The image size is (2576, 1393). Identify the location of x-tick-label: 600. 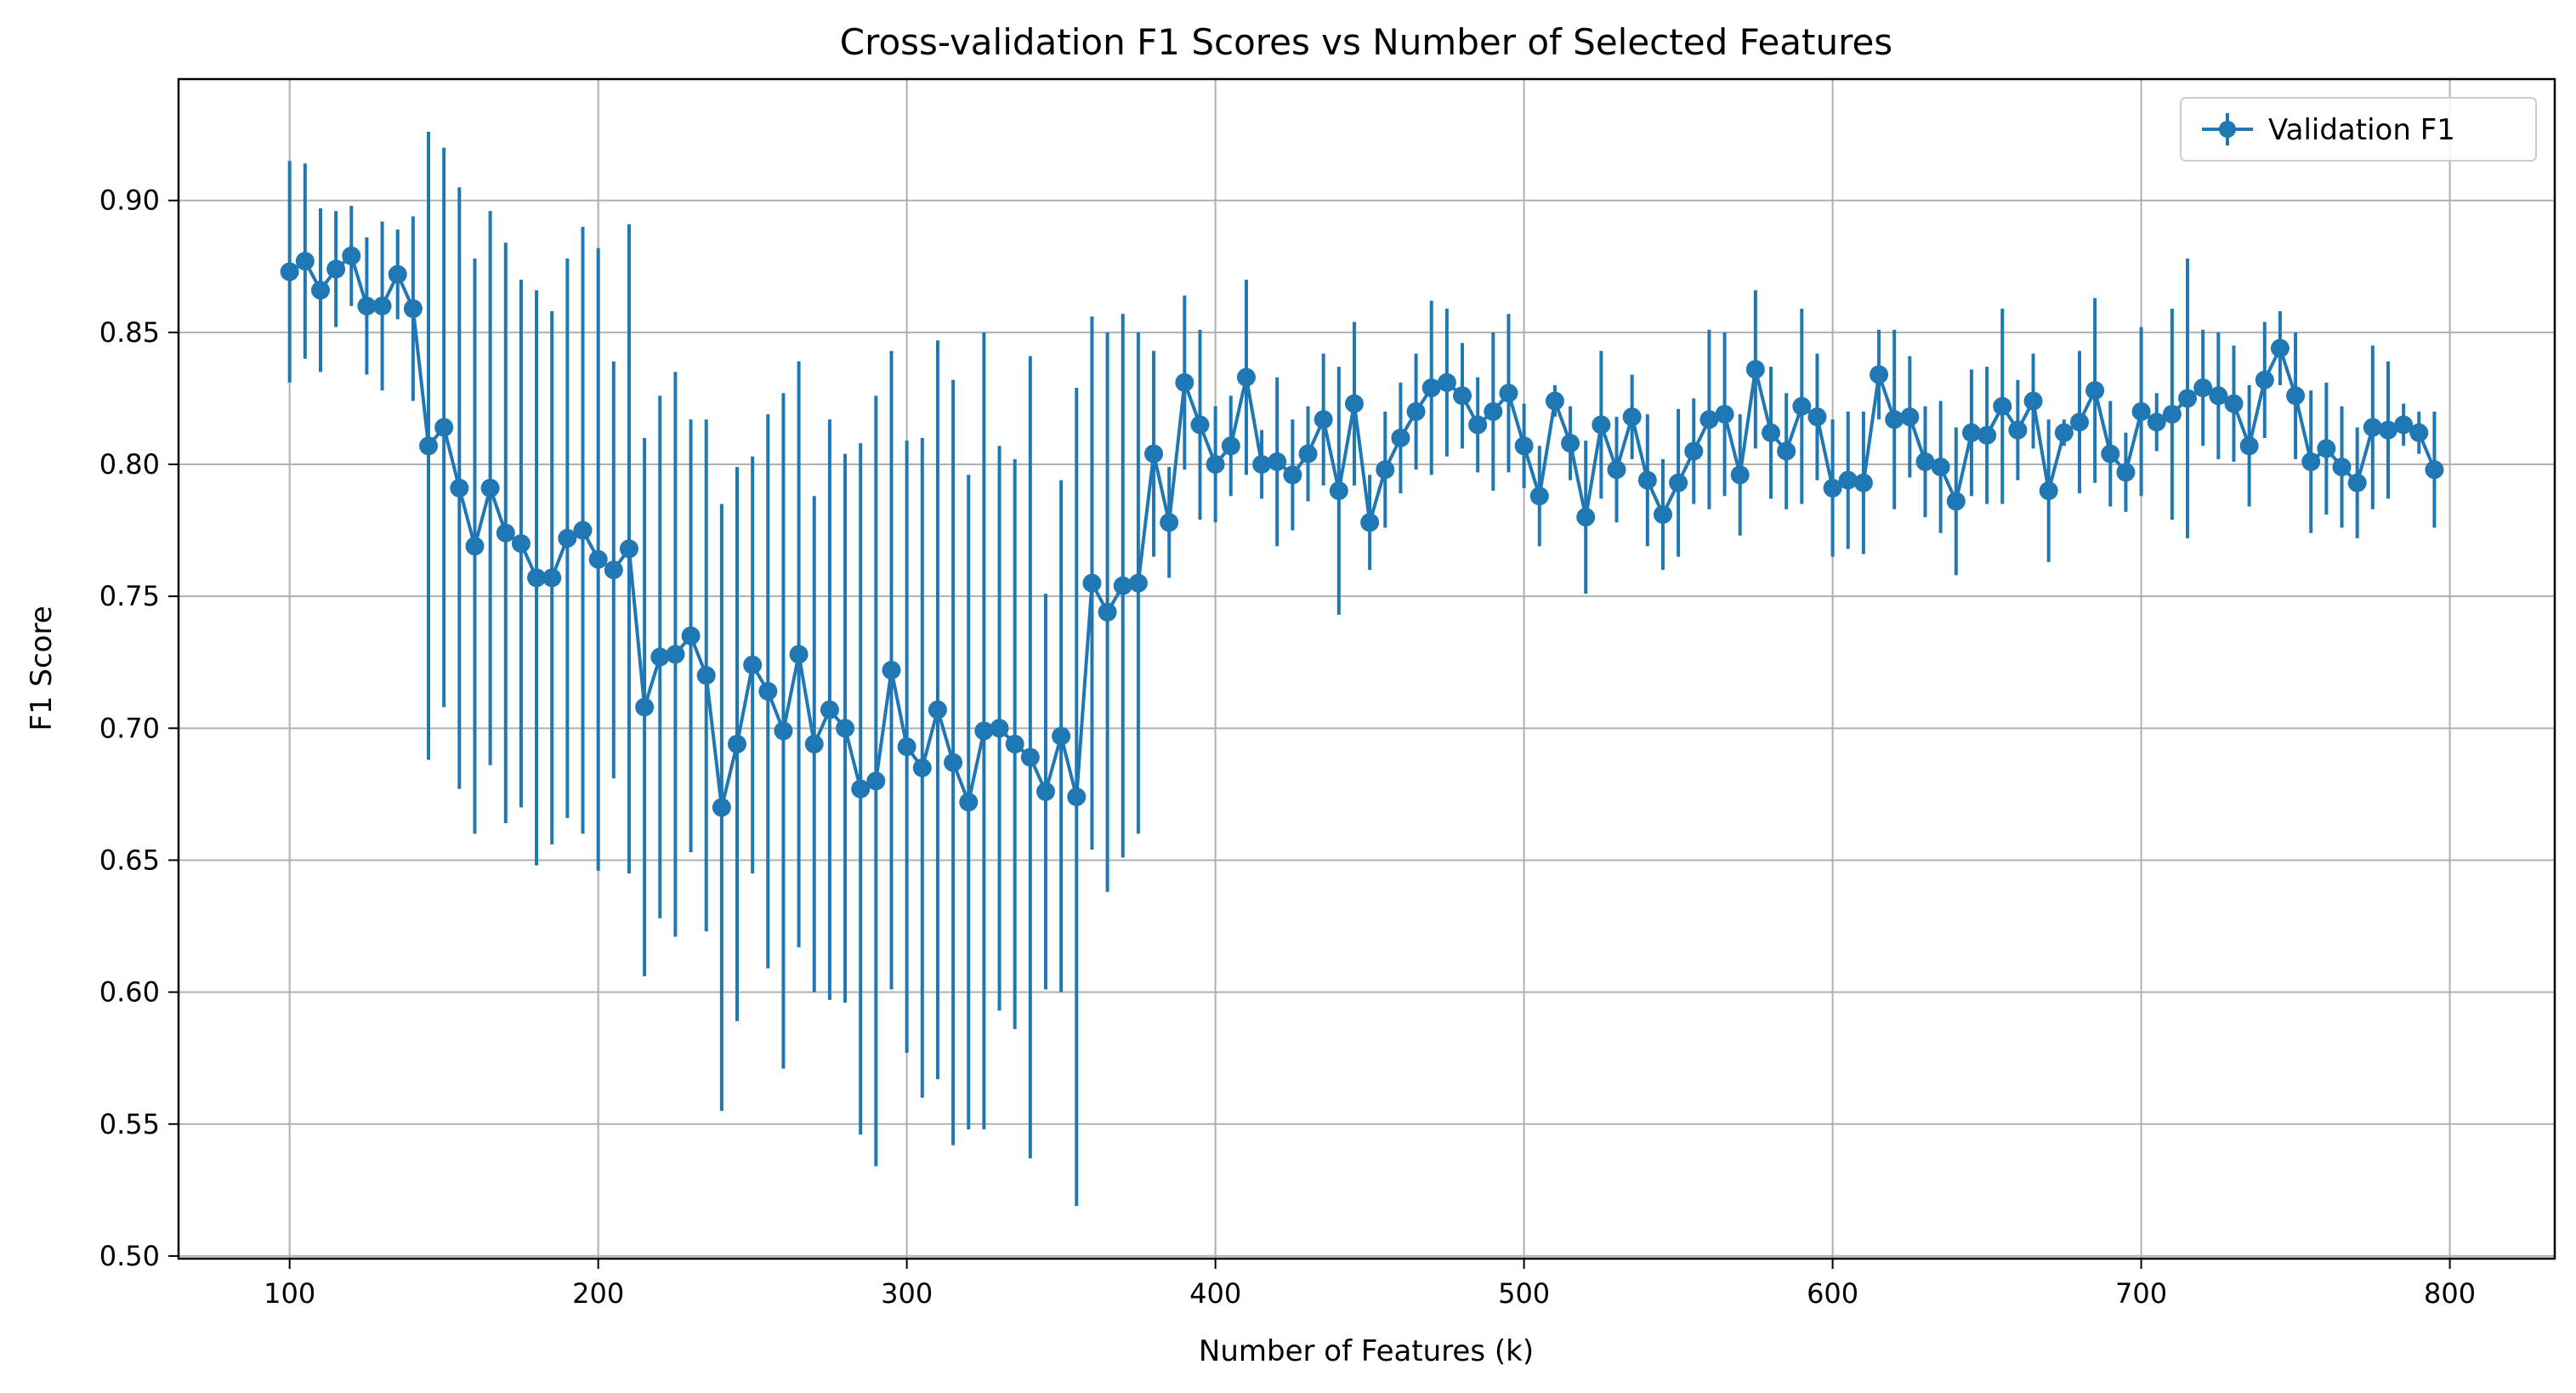
(1833, 1293).